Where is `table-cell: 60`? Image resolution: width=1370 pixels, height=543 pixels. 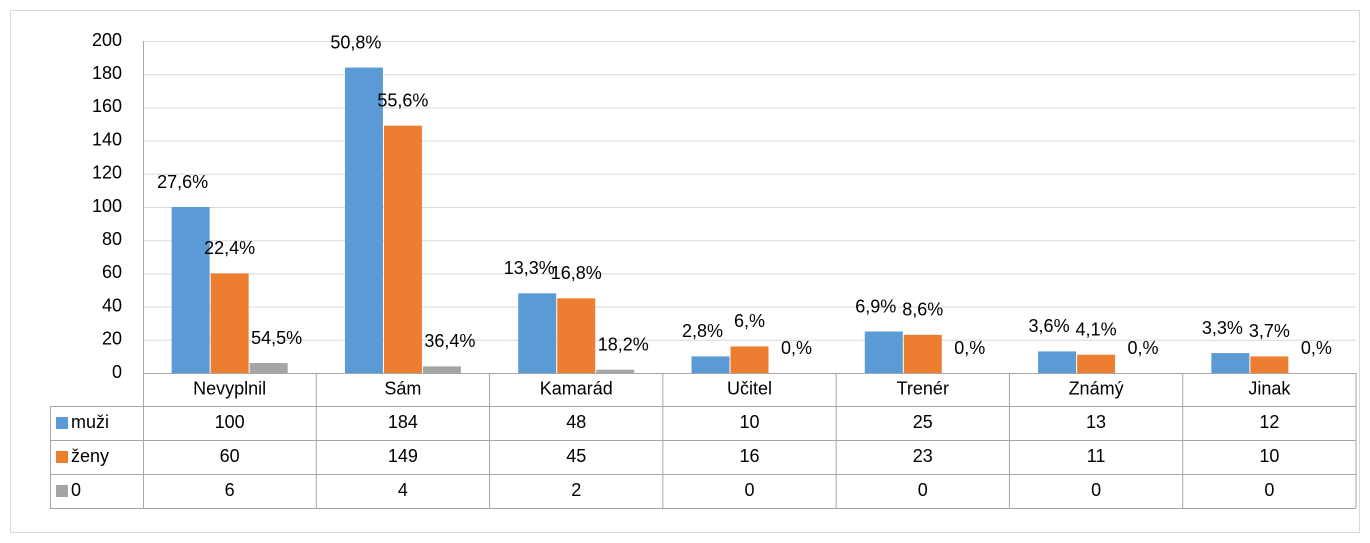 table-cell: 60 is located at coordinates (230, 456).